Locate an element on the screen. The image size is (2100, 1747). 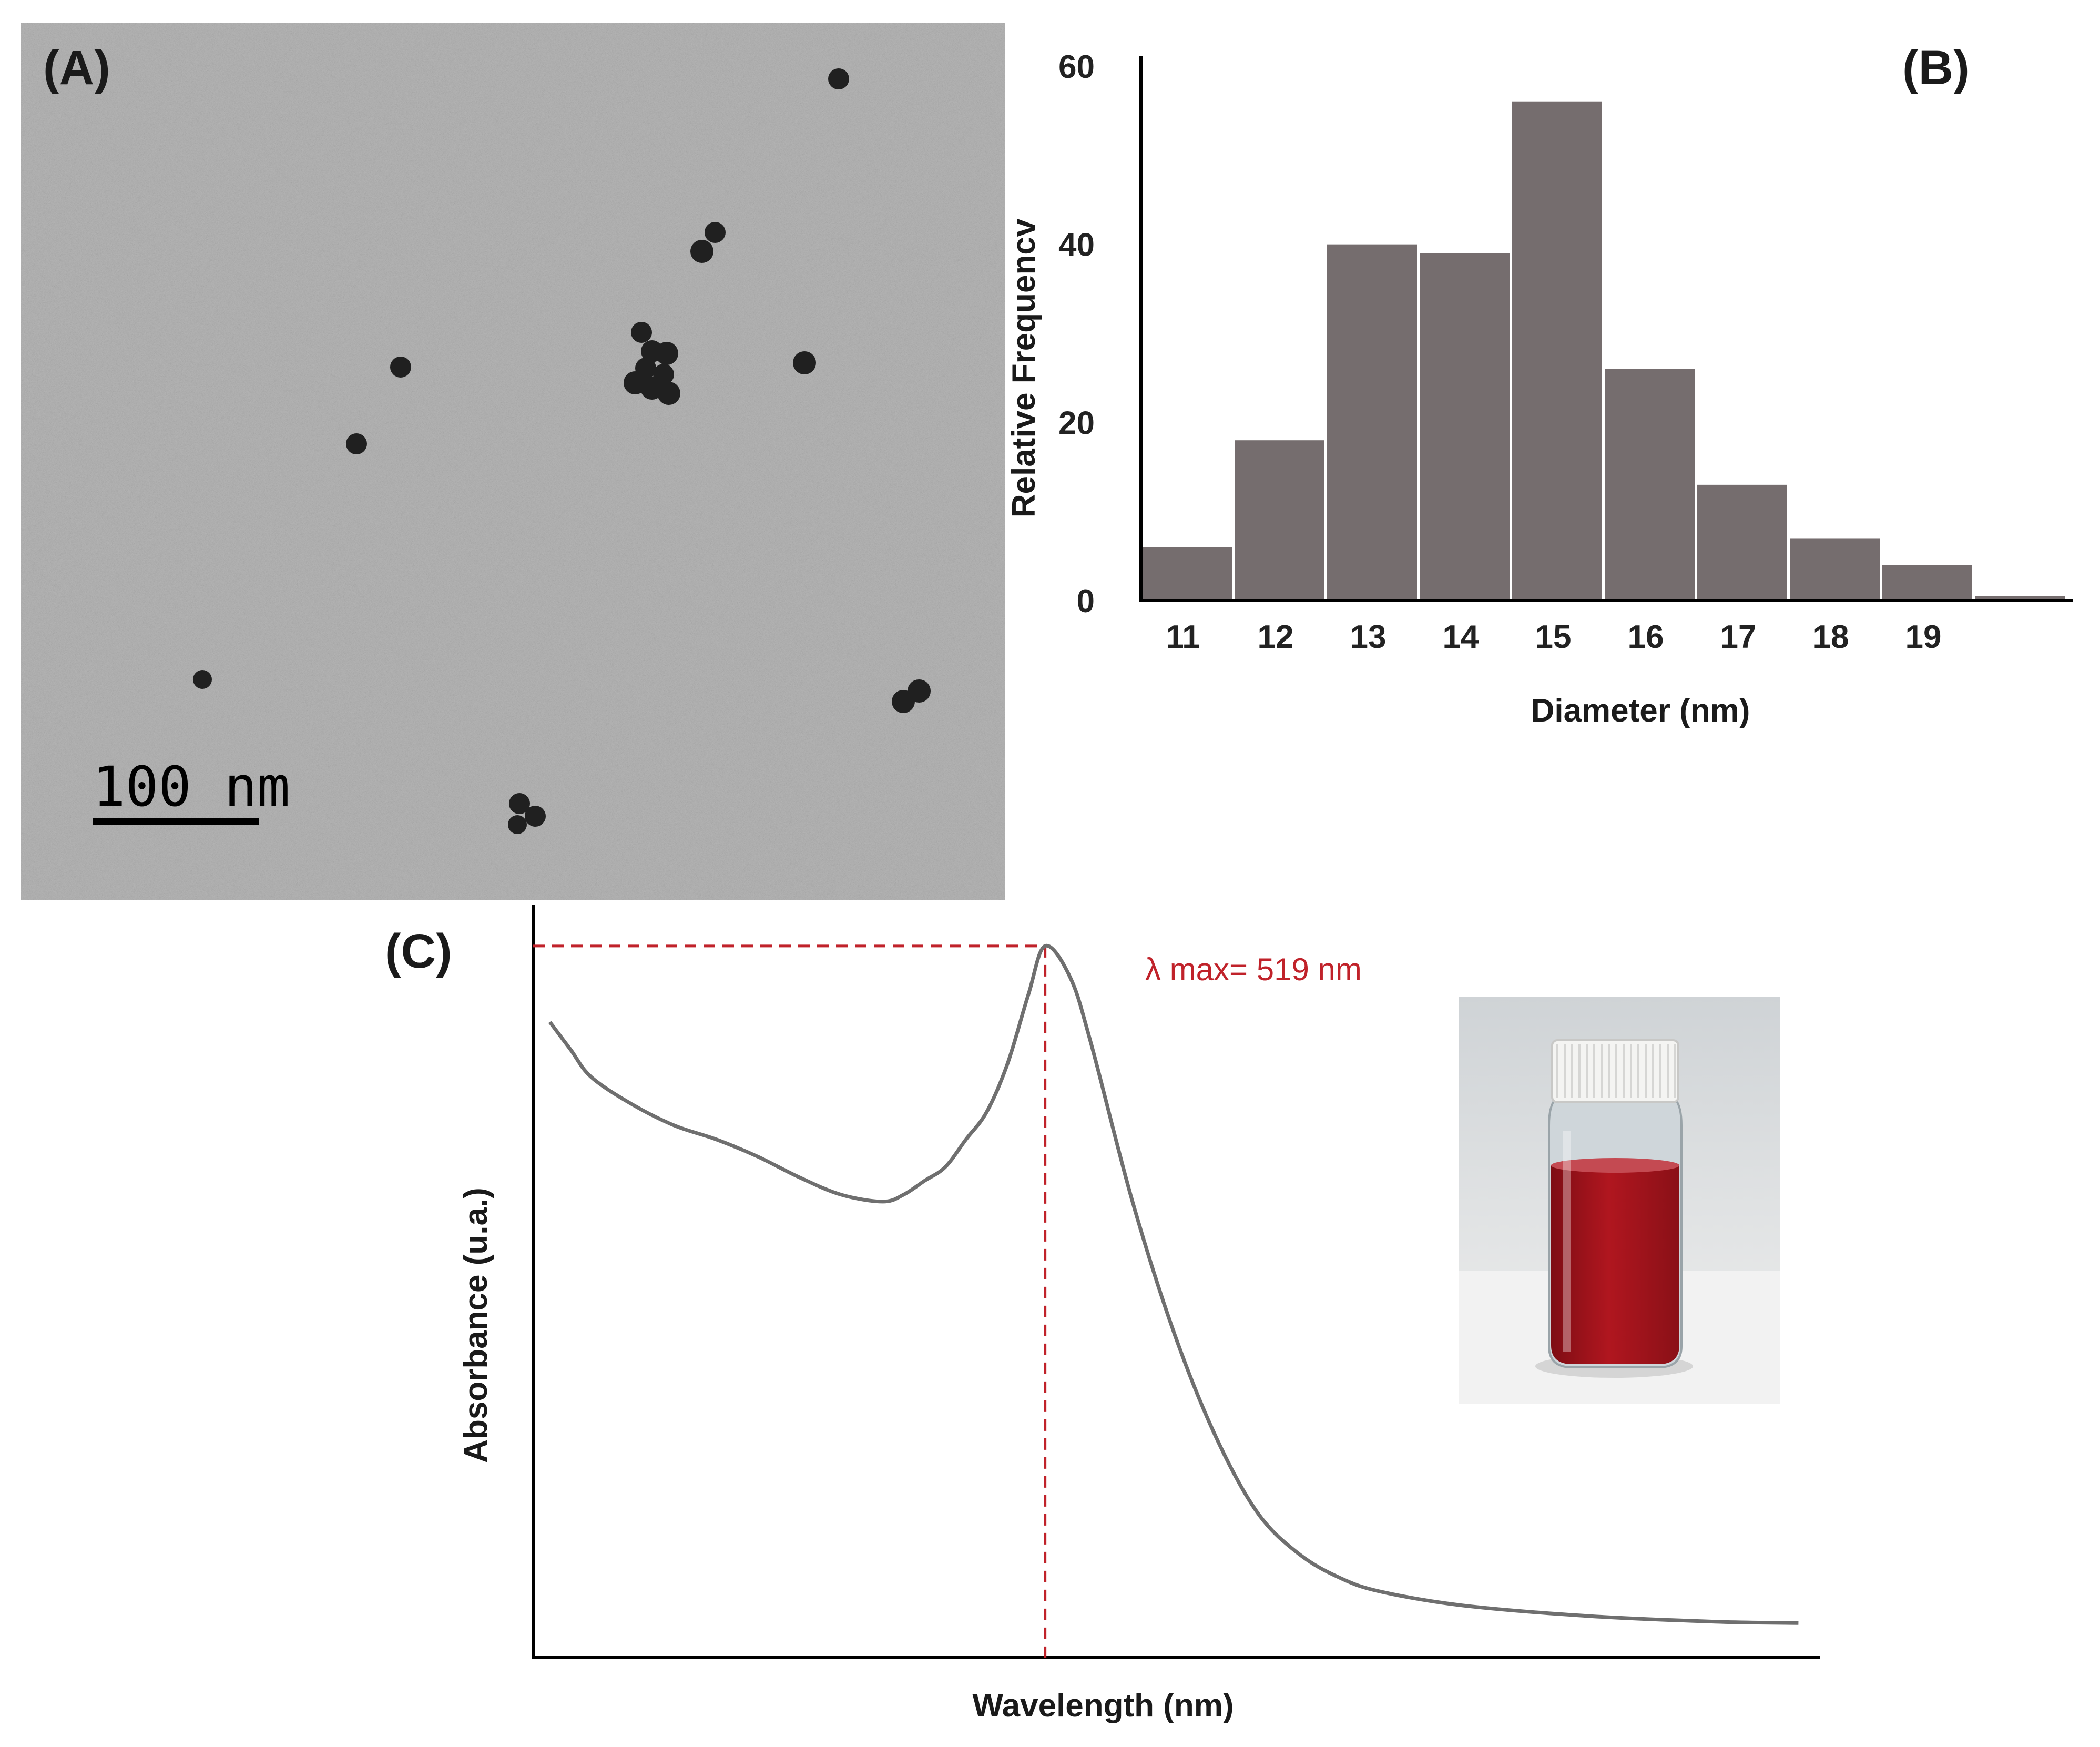
histogram-x-tick-label: 15 is located at coordinates (1554, 637).